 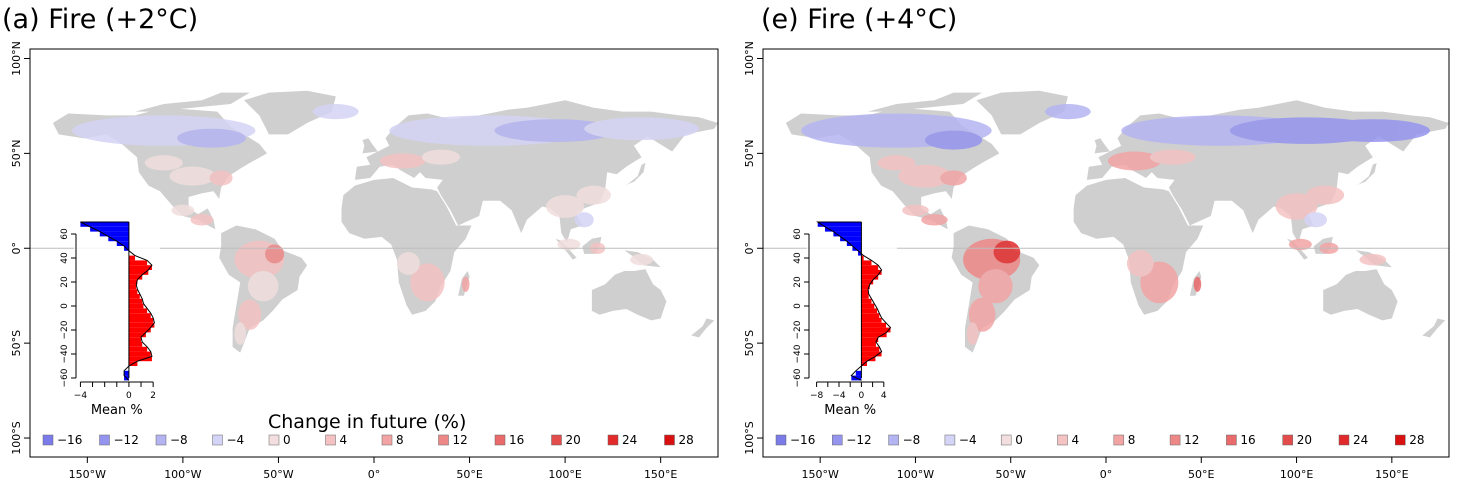 I want to click on legend-label: 24, so click(x=1360, y=440).